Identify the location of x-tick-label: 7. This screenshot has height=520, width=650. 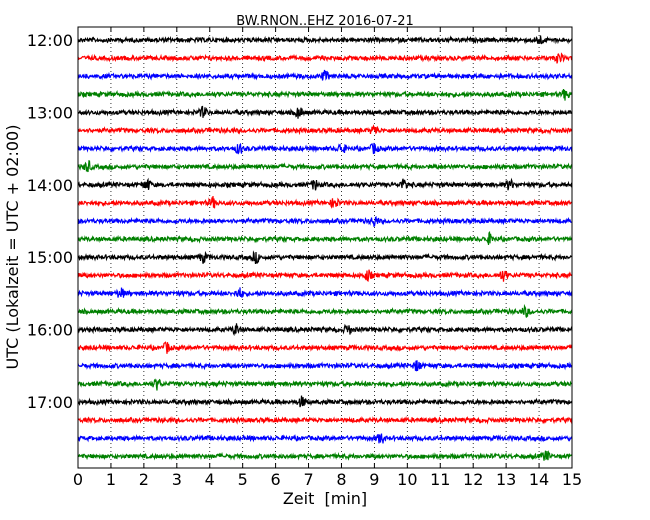
(308, 479).